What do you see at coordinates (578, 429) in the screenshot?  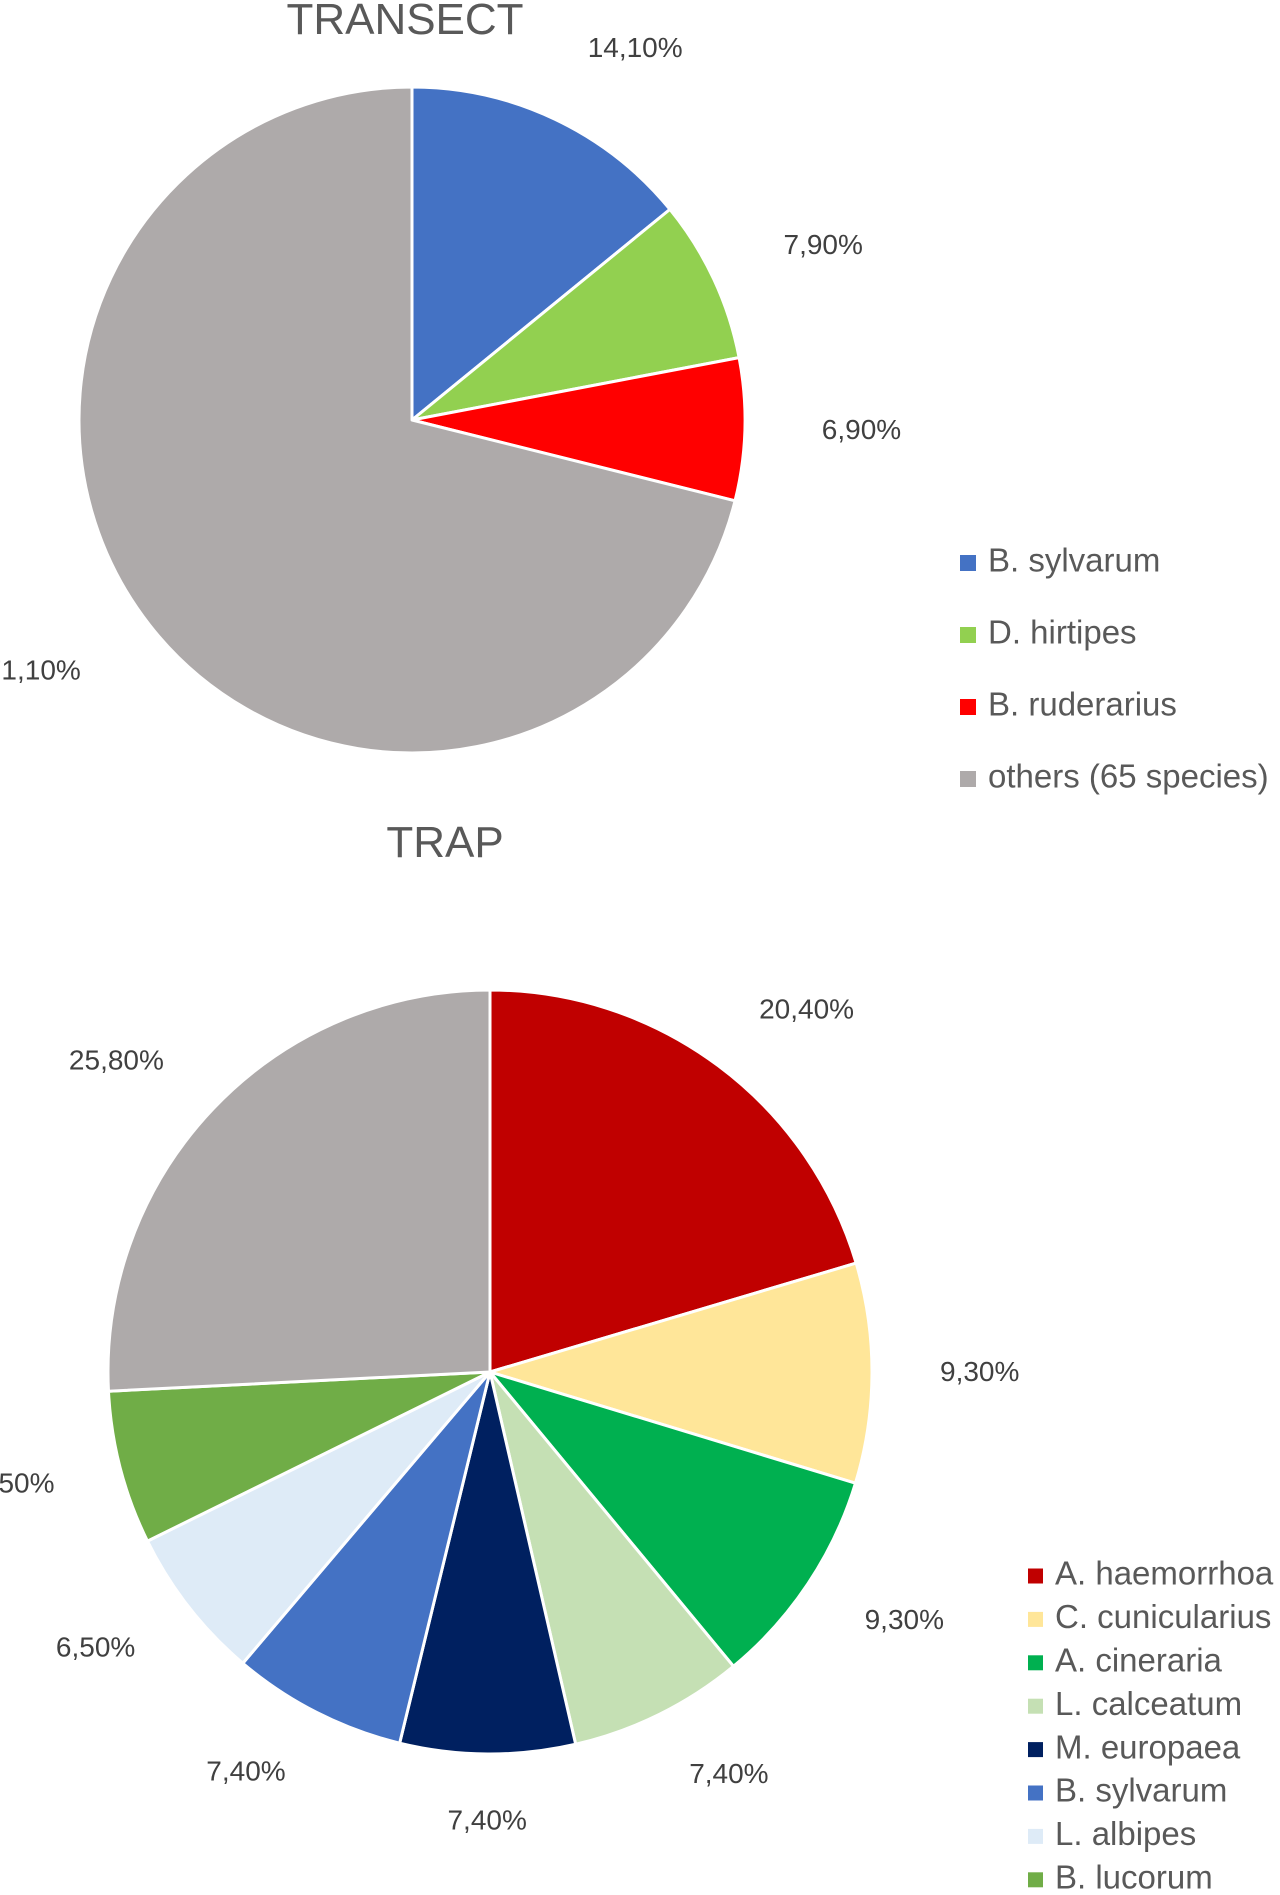 I see `slice-b-ruderarius` at bounding box center [578, 429].